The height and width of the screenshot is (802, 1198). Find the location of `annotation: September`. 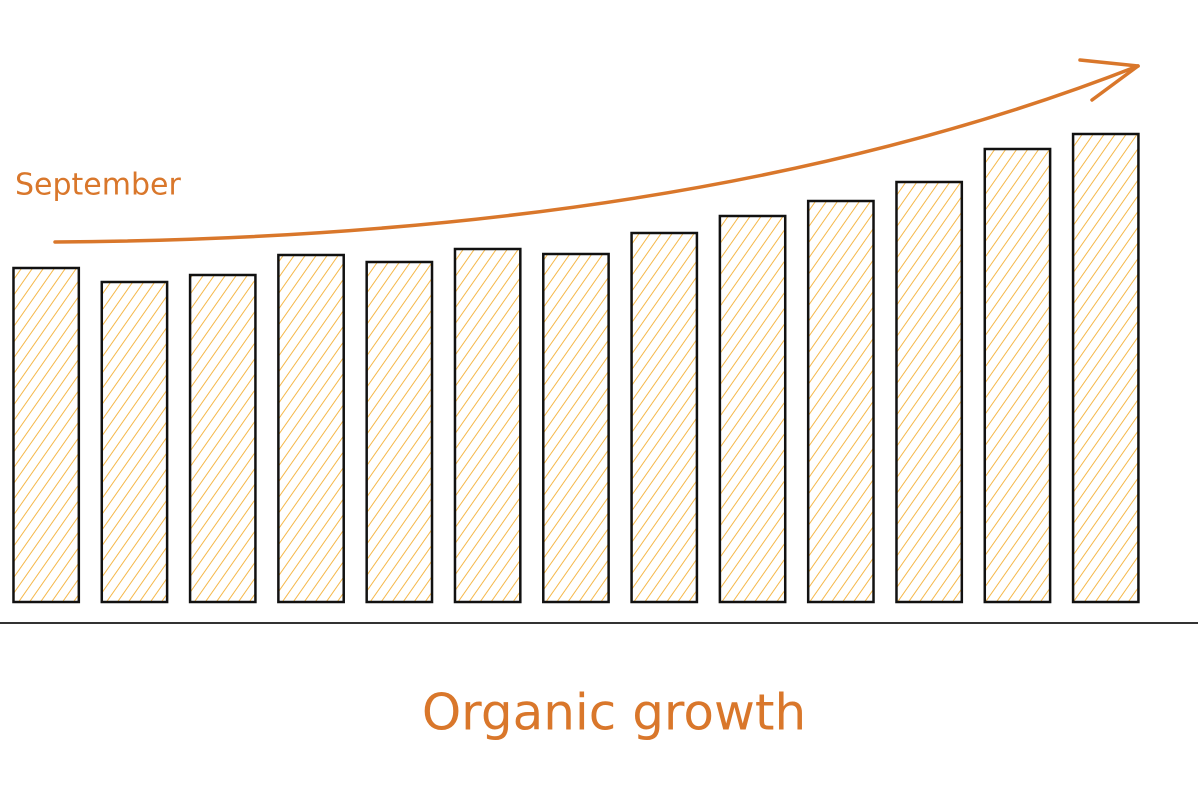

annotation: September is located at coordinates (98, 185).